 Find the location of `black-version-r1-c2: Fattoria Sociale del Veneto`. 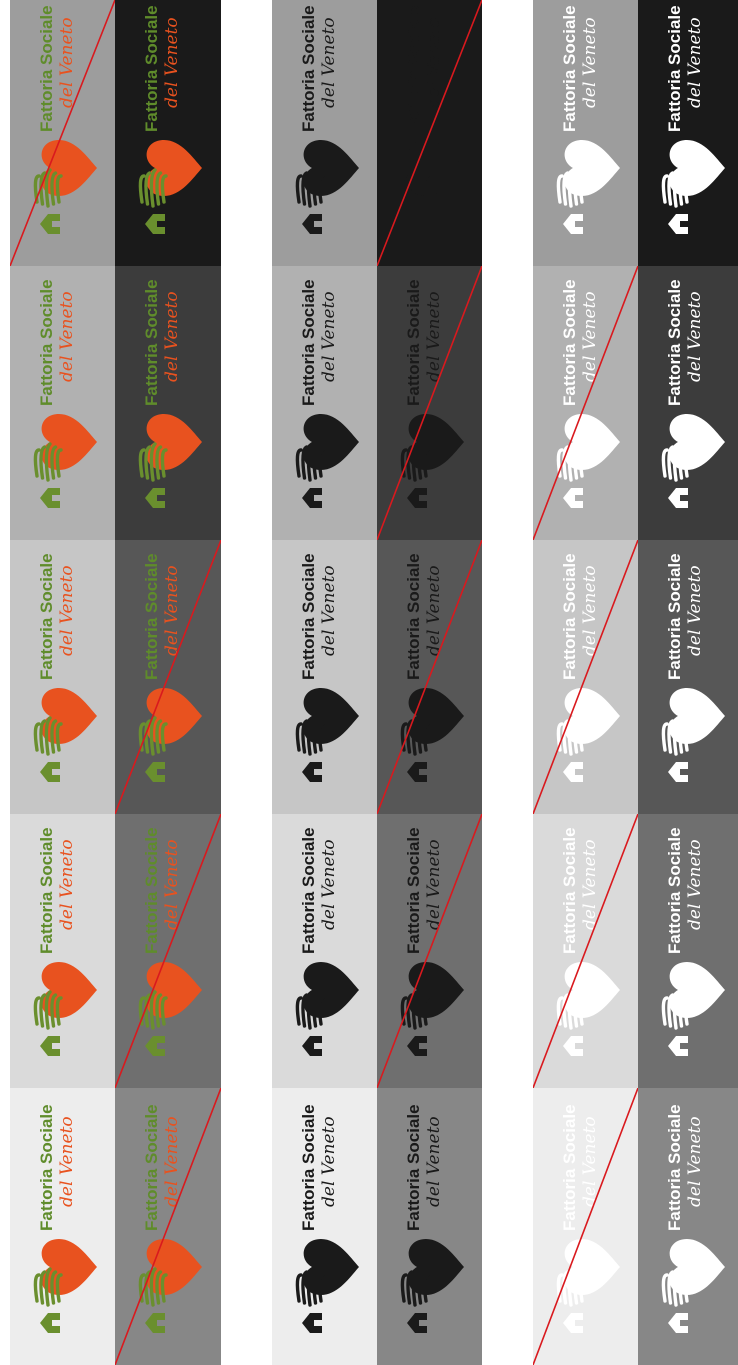

black-version-r1-c2: Fattoria Sociale del Veneto is located at coordinates (429, 133).